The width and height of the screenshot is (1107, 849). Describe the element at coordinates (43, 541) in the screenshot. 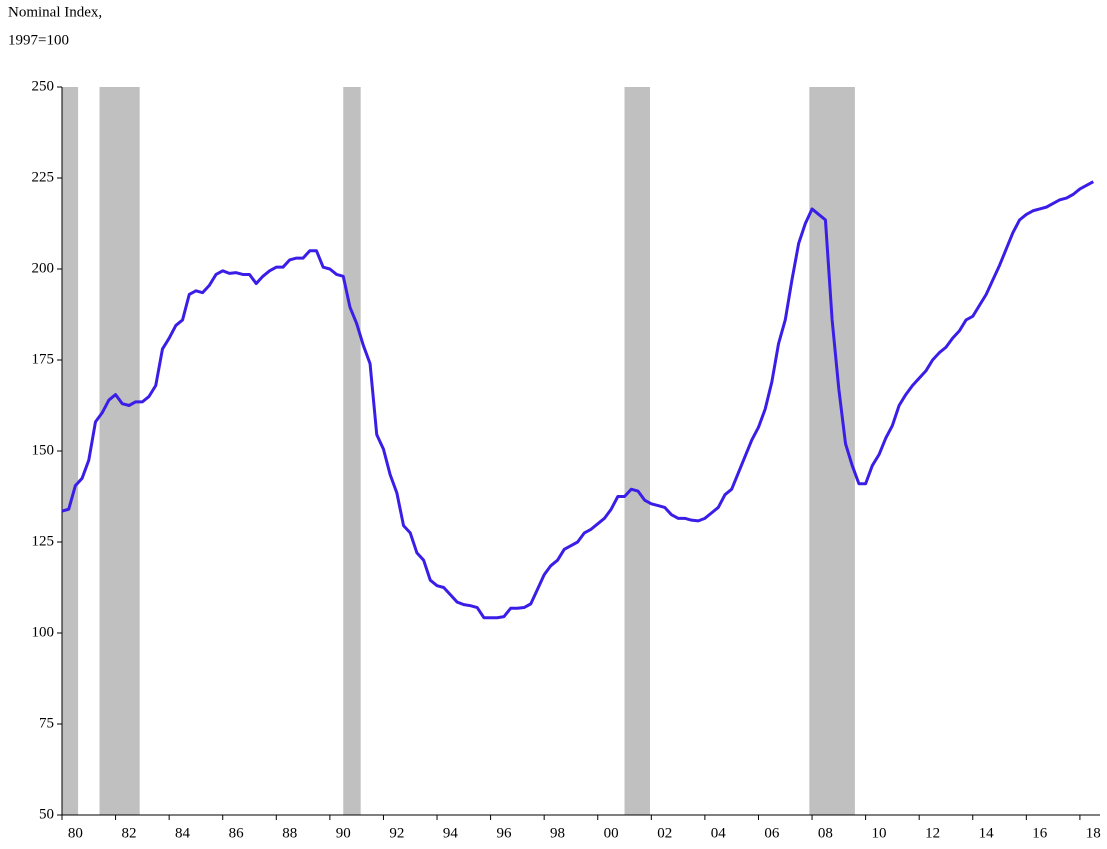

I see `y-tick-label: 125` at that location.